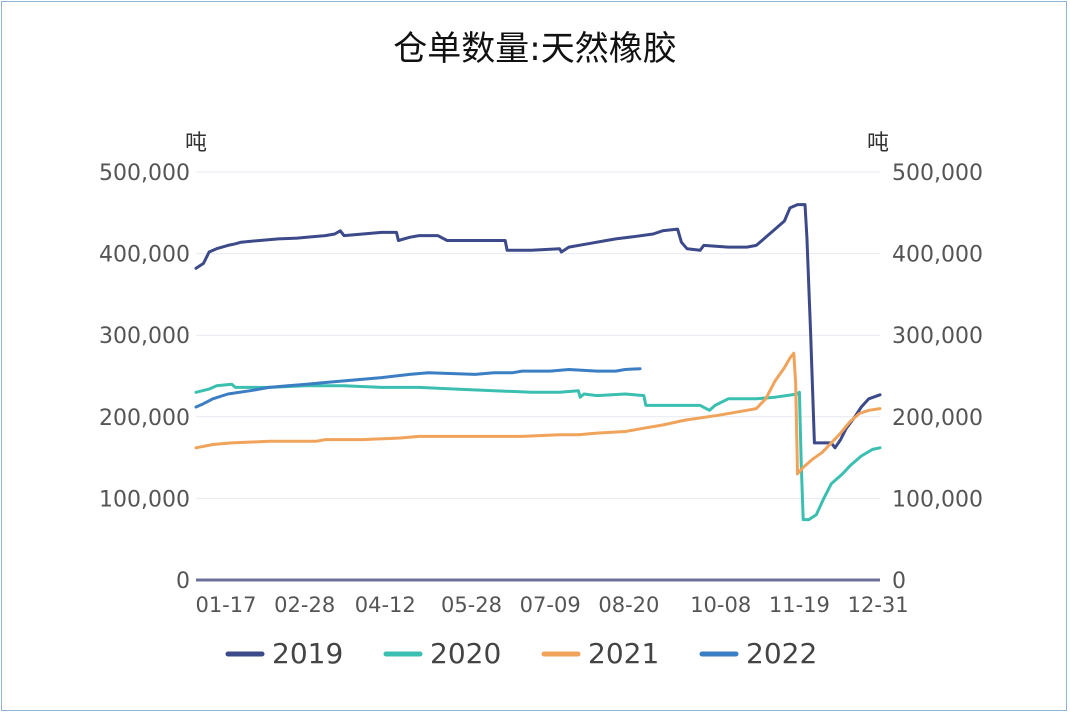 This screenshot has width=1070, height=714. Describe the element at coordinates (144, 255) in the screenshot. I see `y-tick-label-left: 400,000` at that location.